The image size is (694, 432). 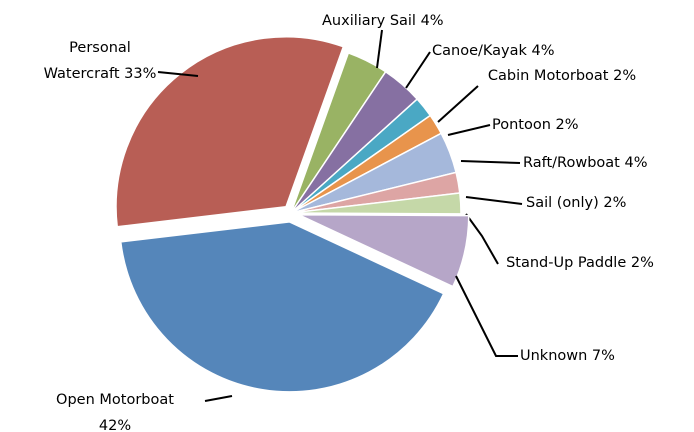 I want to click on slice-label: Canoe/Kayak 4%, so click(x=507, y=51).